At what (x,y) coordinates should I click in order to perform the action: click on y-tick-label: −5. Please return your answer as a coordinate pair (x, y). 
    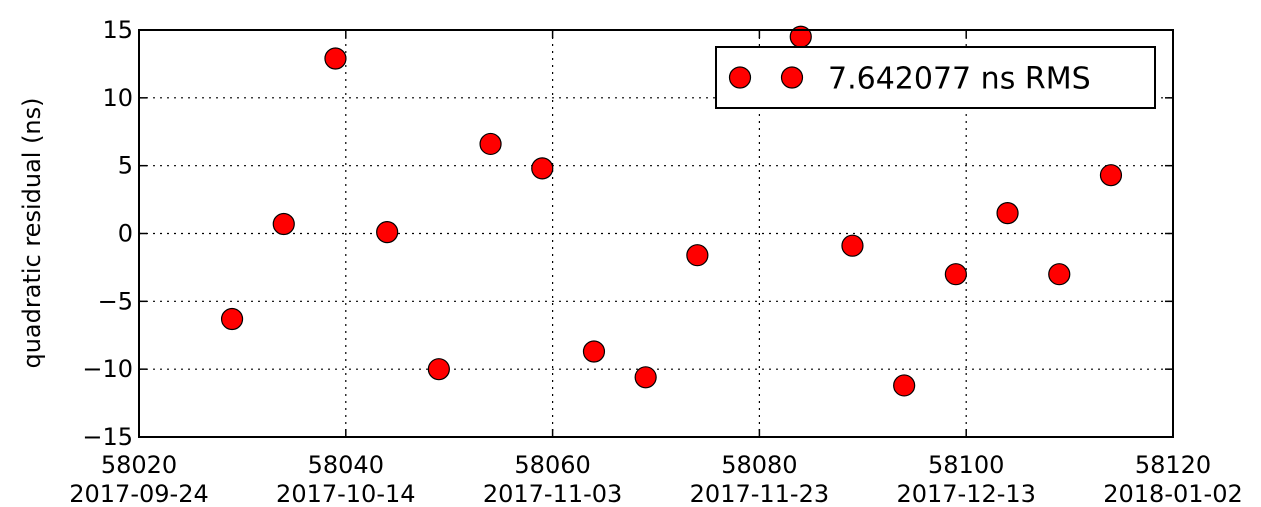
    Looking at the image, I should click on (115, 301).